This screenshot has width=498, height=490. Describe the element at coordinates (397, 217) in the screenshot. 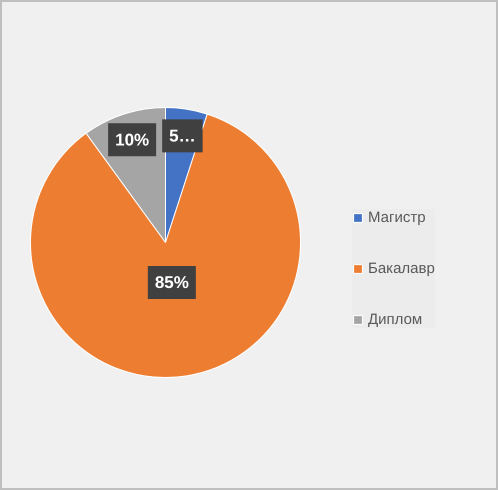

I see `legend-label: Магистр` at that location.